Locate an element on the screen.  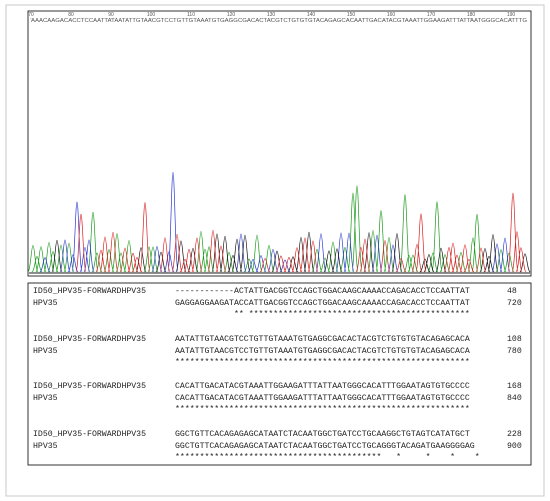
ruler-label: 140 is located at coordinates (311, 15).